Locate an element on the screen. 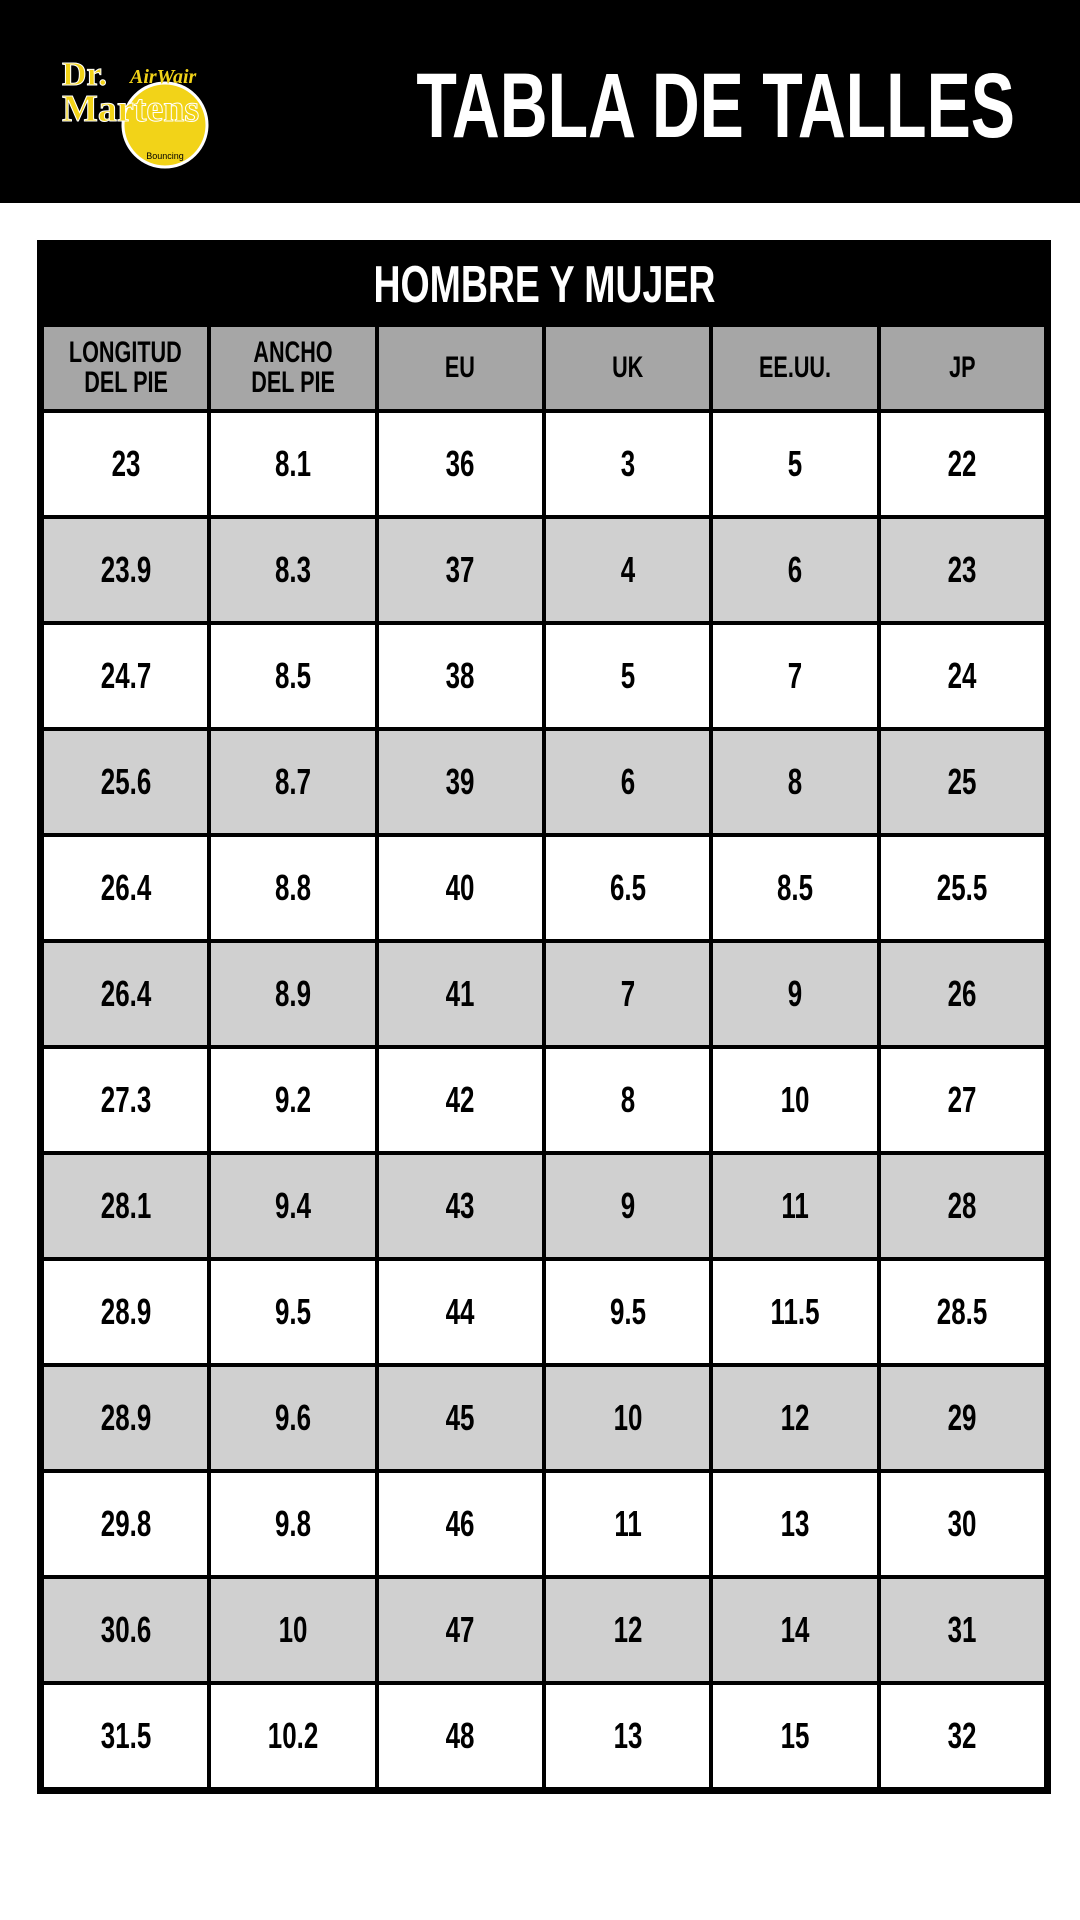  cell-text: 9.4 is located at coordinates (293, 1205).